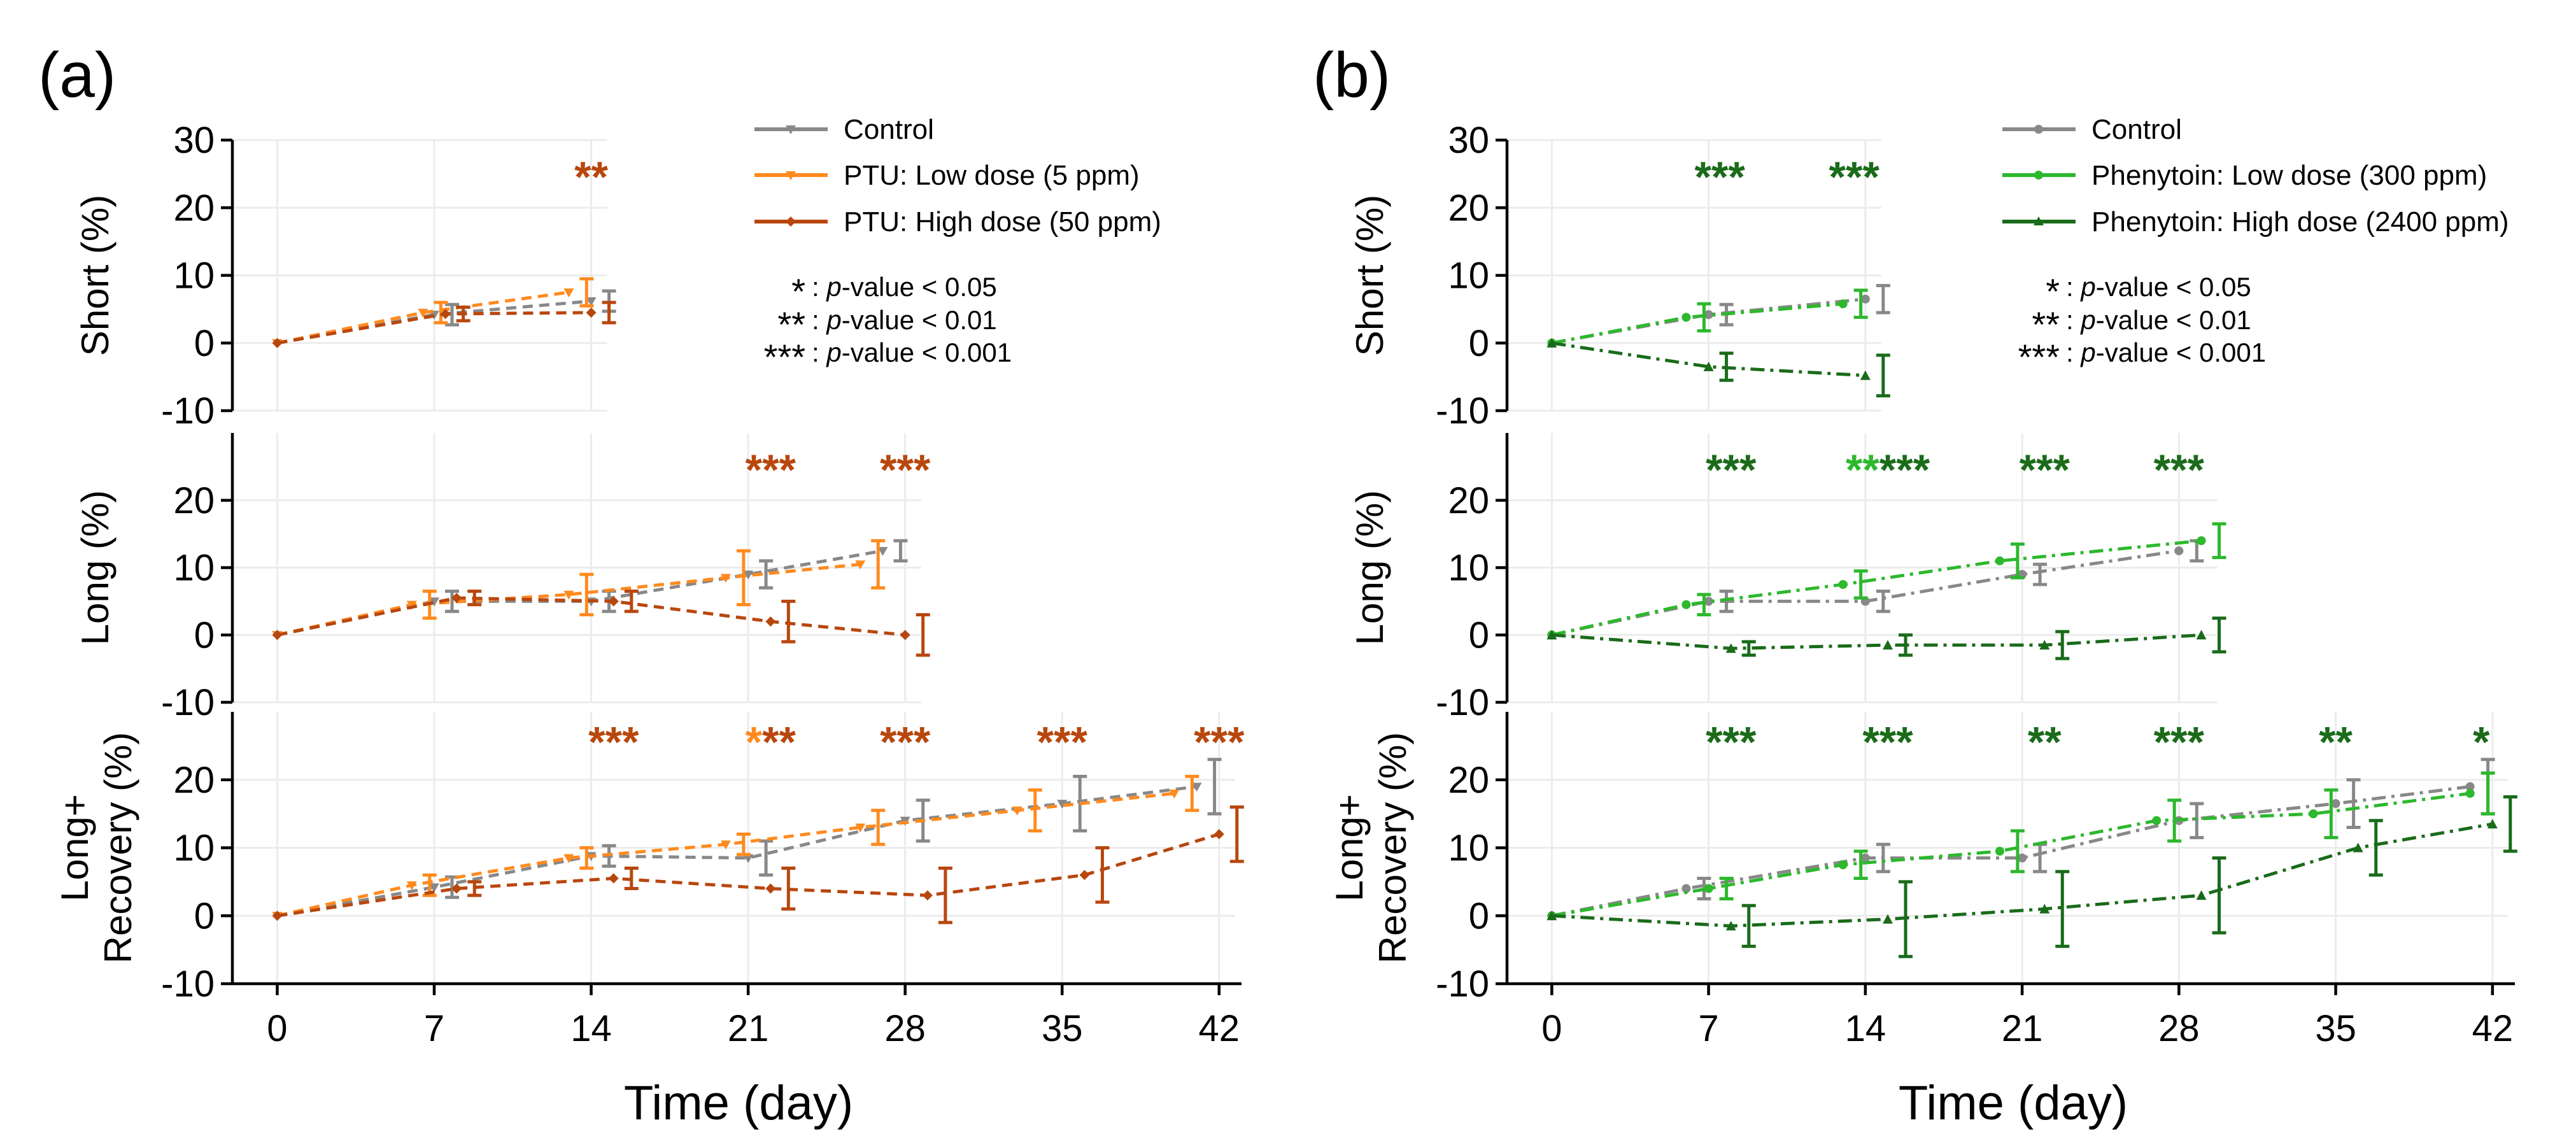 This screenshot has height=1148, width=2576. I want to click on panel-a-xlabel: Time (day), so click(738, 1103).